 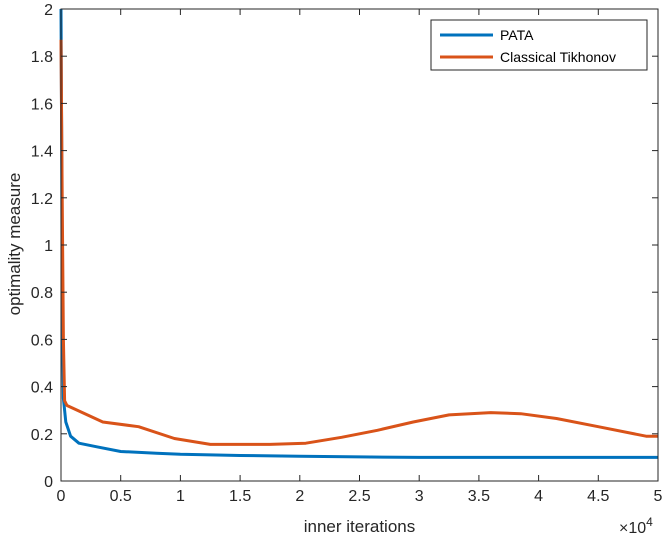 What do you see at coordinates (14, 244) in the screenshot?
I see `y-axis-label: optimality measure` at bounding box center [14, 244].